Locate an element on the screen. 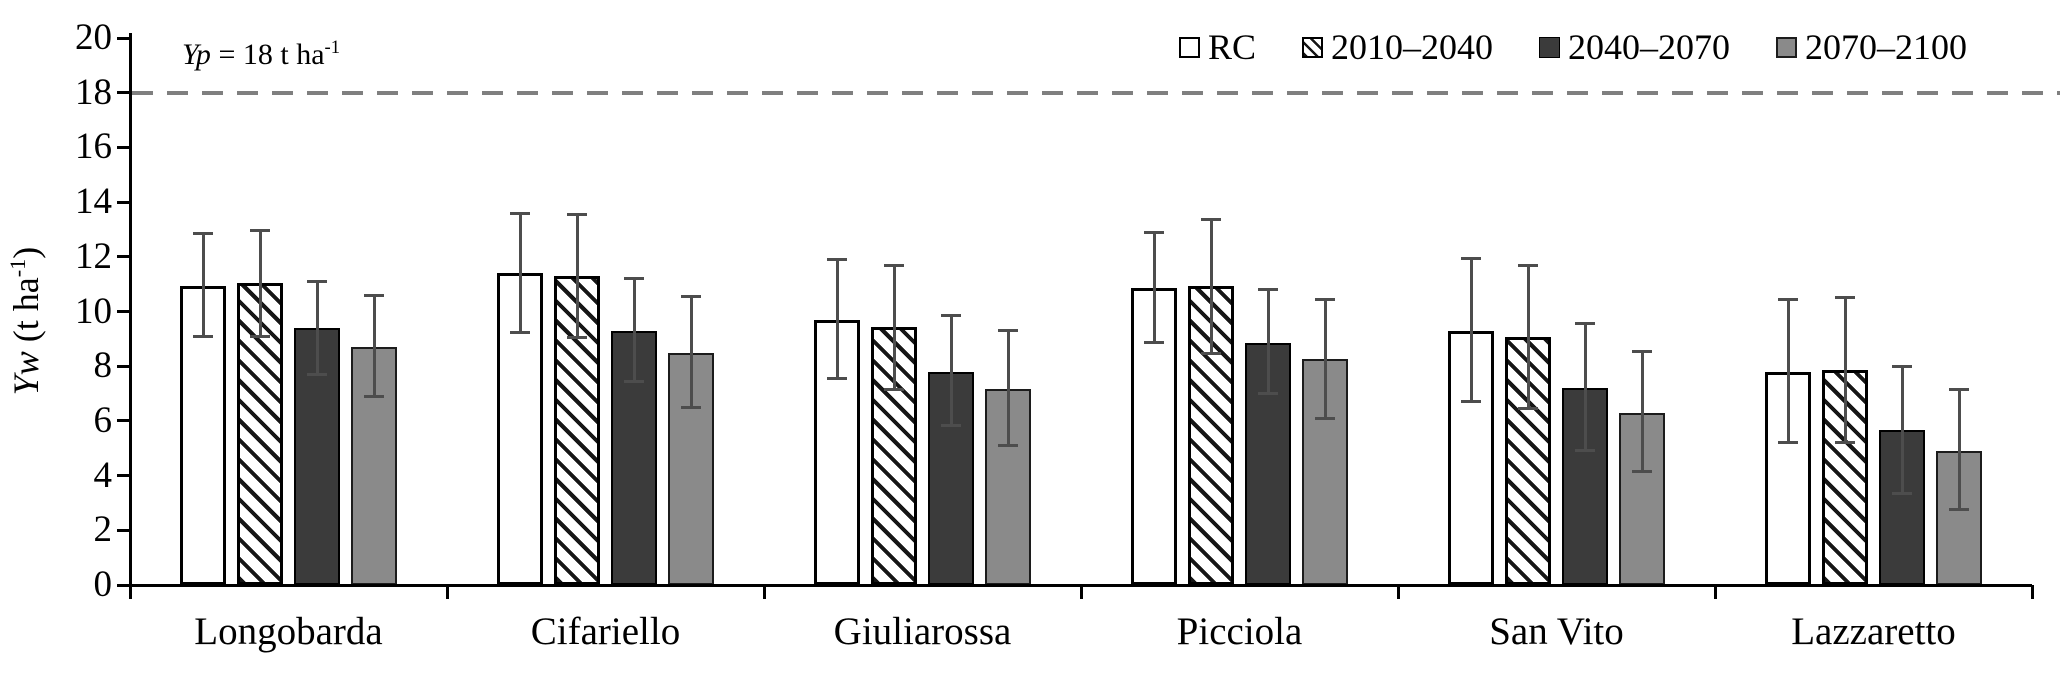 This screenshot has width=2067, height=679. error-bar-cap-bottom-2070–2100-picciola is located at coordinates (1325, 418).